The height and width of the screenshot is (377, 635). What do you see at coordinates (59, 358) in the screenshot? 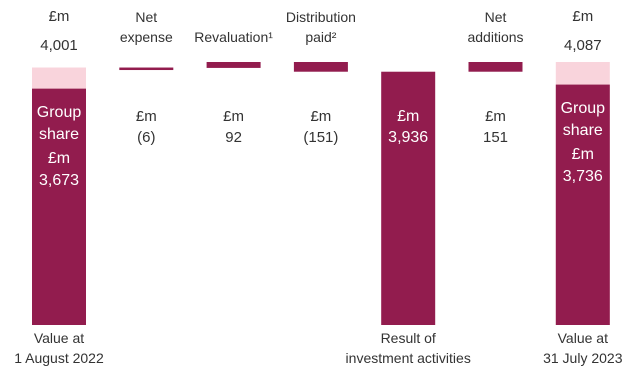
I see `category-label: 1 August 2022` at bounding box center [59, 358].